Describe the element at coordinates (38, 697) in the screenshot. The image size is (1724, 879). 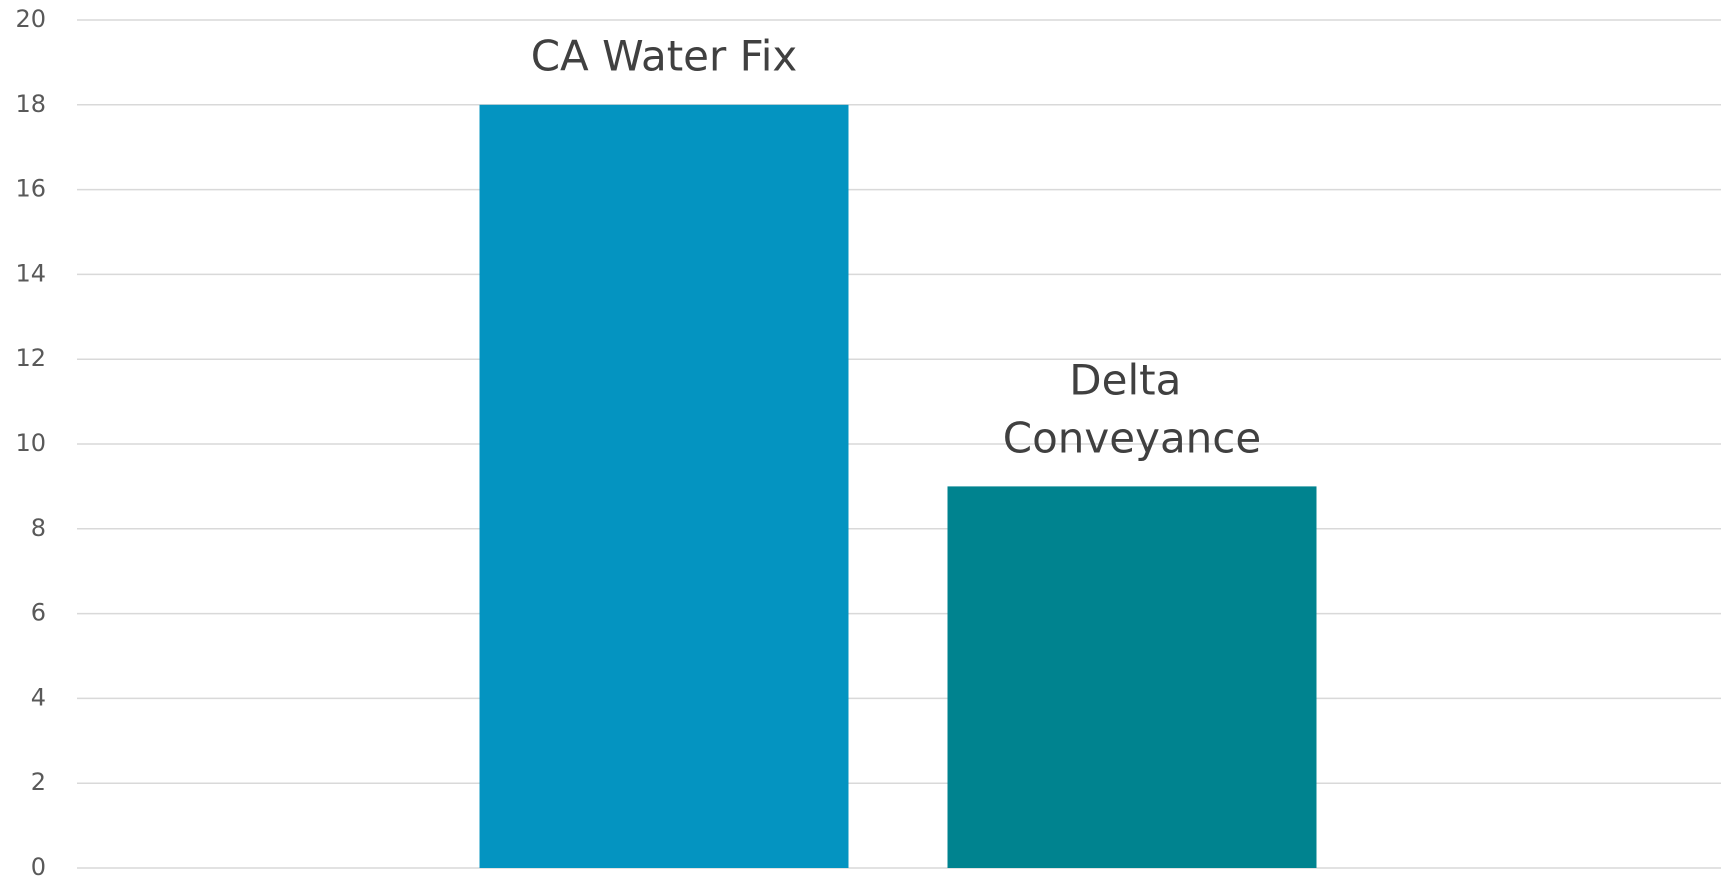
I see `y-tick-label: 4` at that location.